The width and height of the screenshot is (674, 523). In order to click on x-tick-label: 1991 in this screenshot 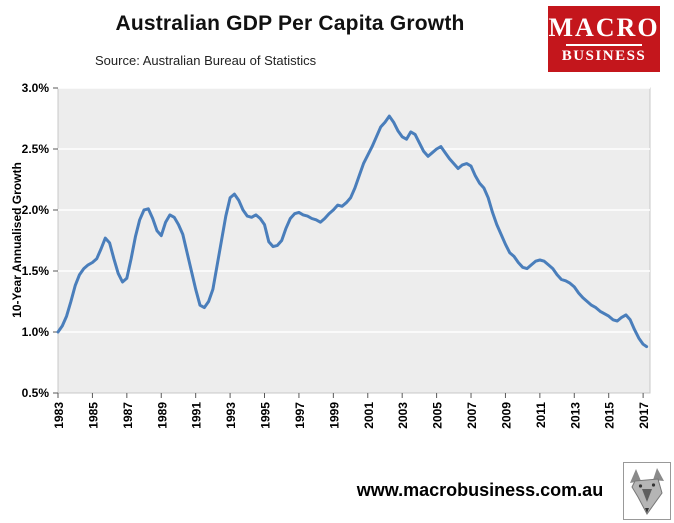, I will do `click(197, 415)`.